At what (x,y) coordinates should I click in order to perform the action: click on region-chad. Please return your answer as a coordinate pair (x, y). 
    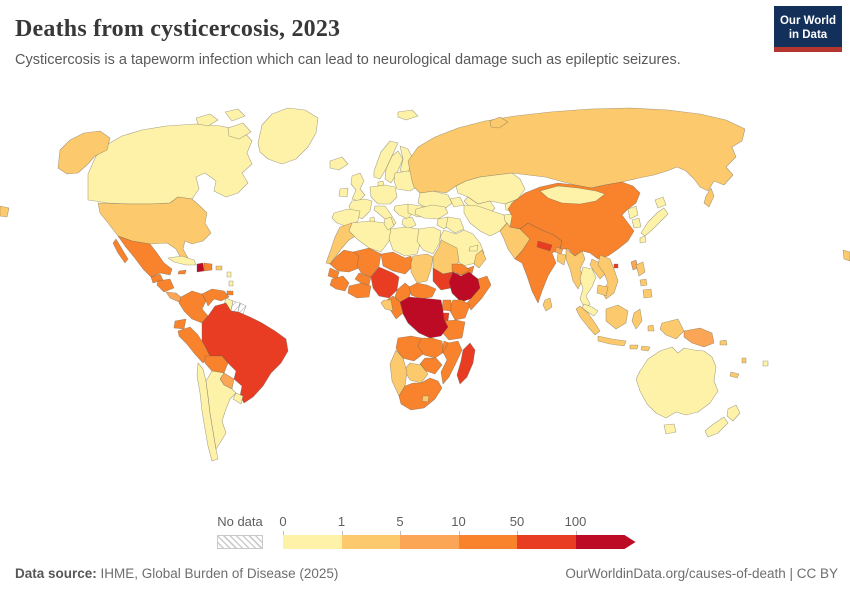
    Looking at the image, I should click on (422, 268).